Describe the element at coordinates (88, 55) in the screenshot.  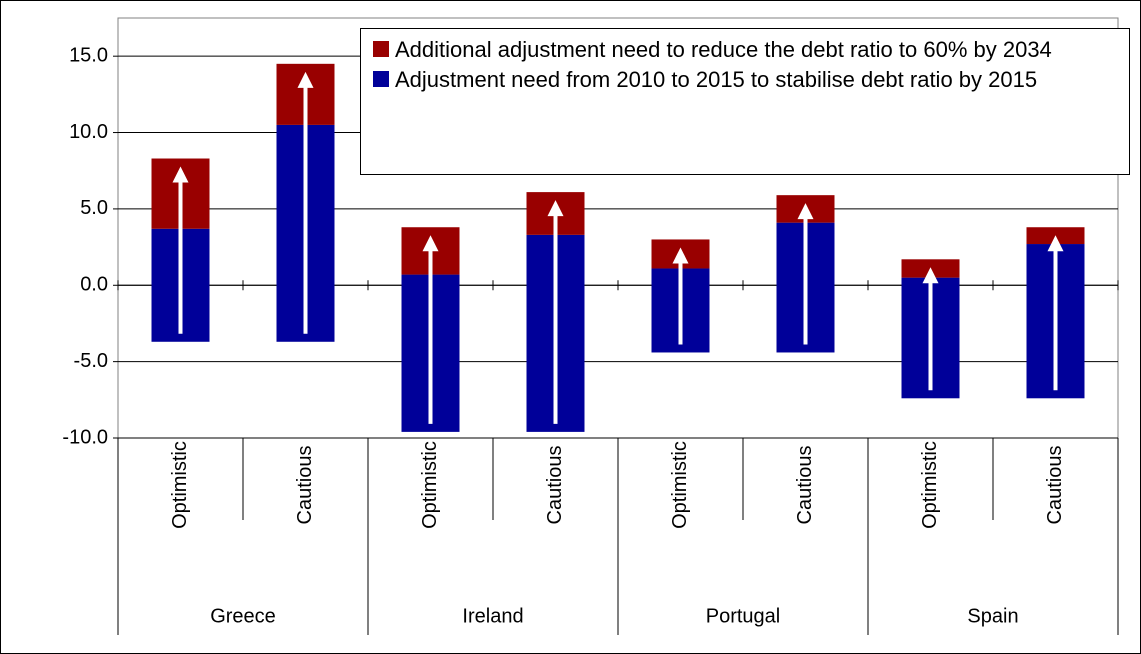
I see `y-tick-label: 15.0` at that location.